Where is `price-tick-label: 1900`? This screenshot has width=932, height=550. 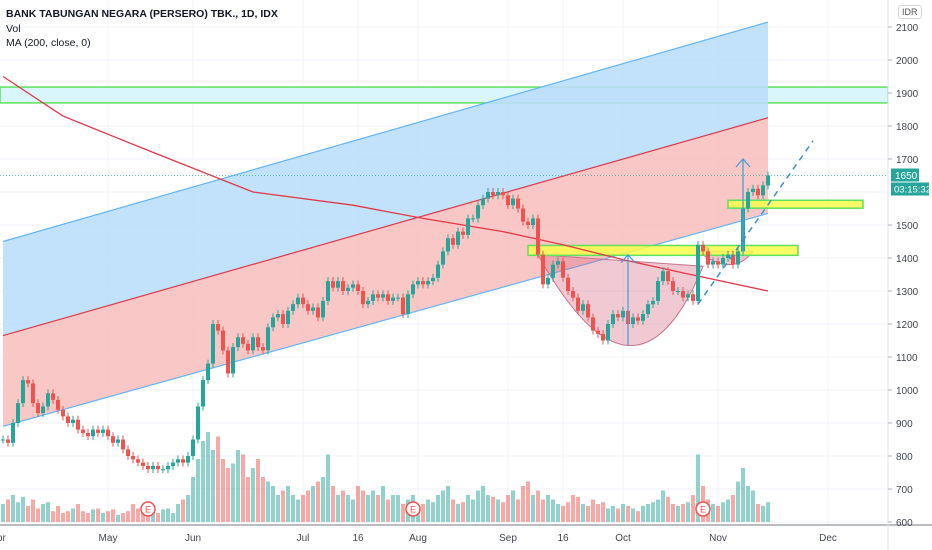
price-tick-label: 1900 is located at coordinates (907, 94).